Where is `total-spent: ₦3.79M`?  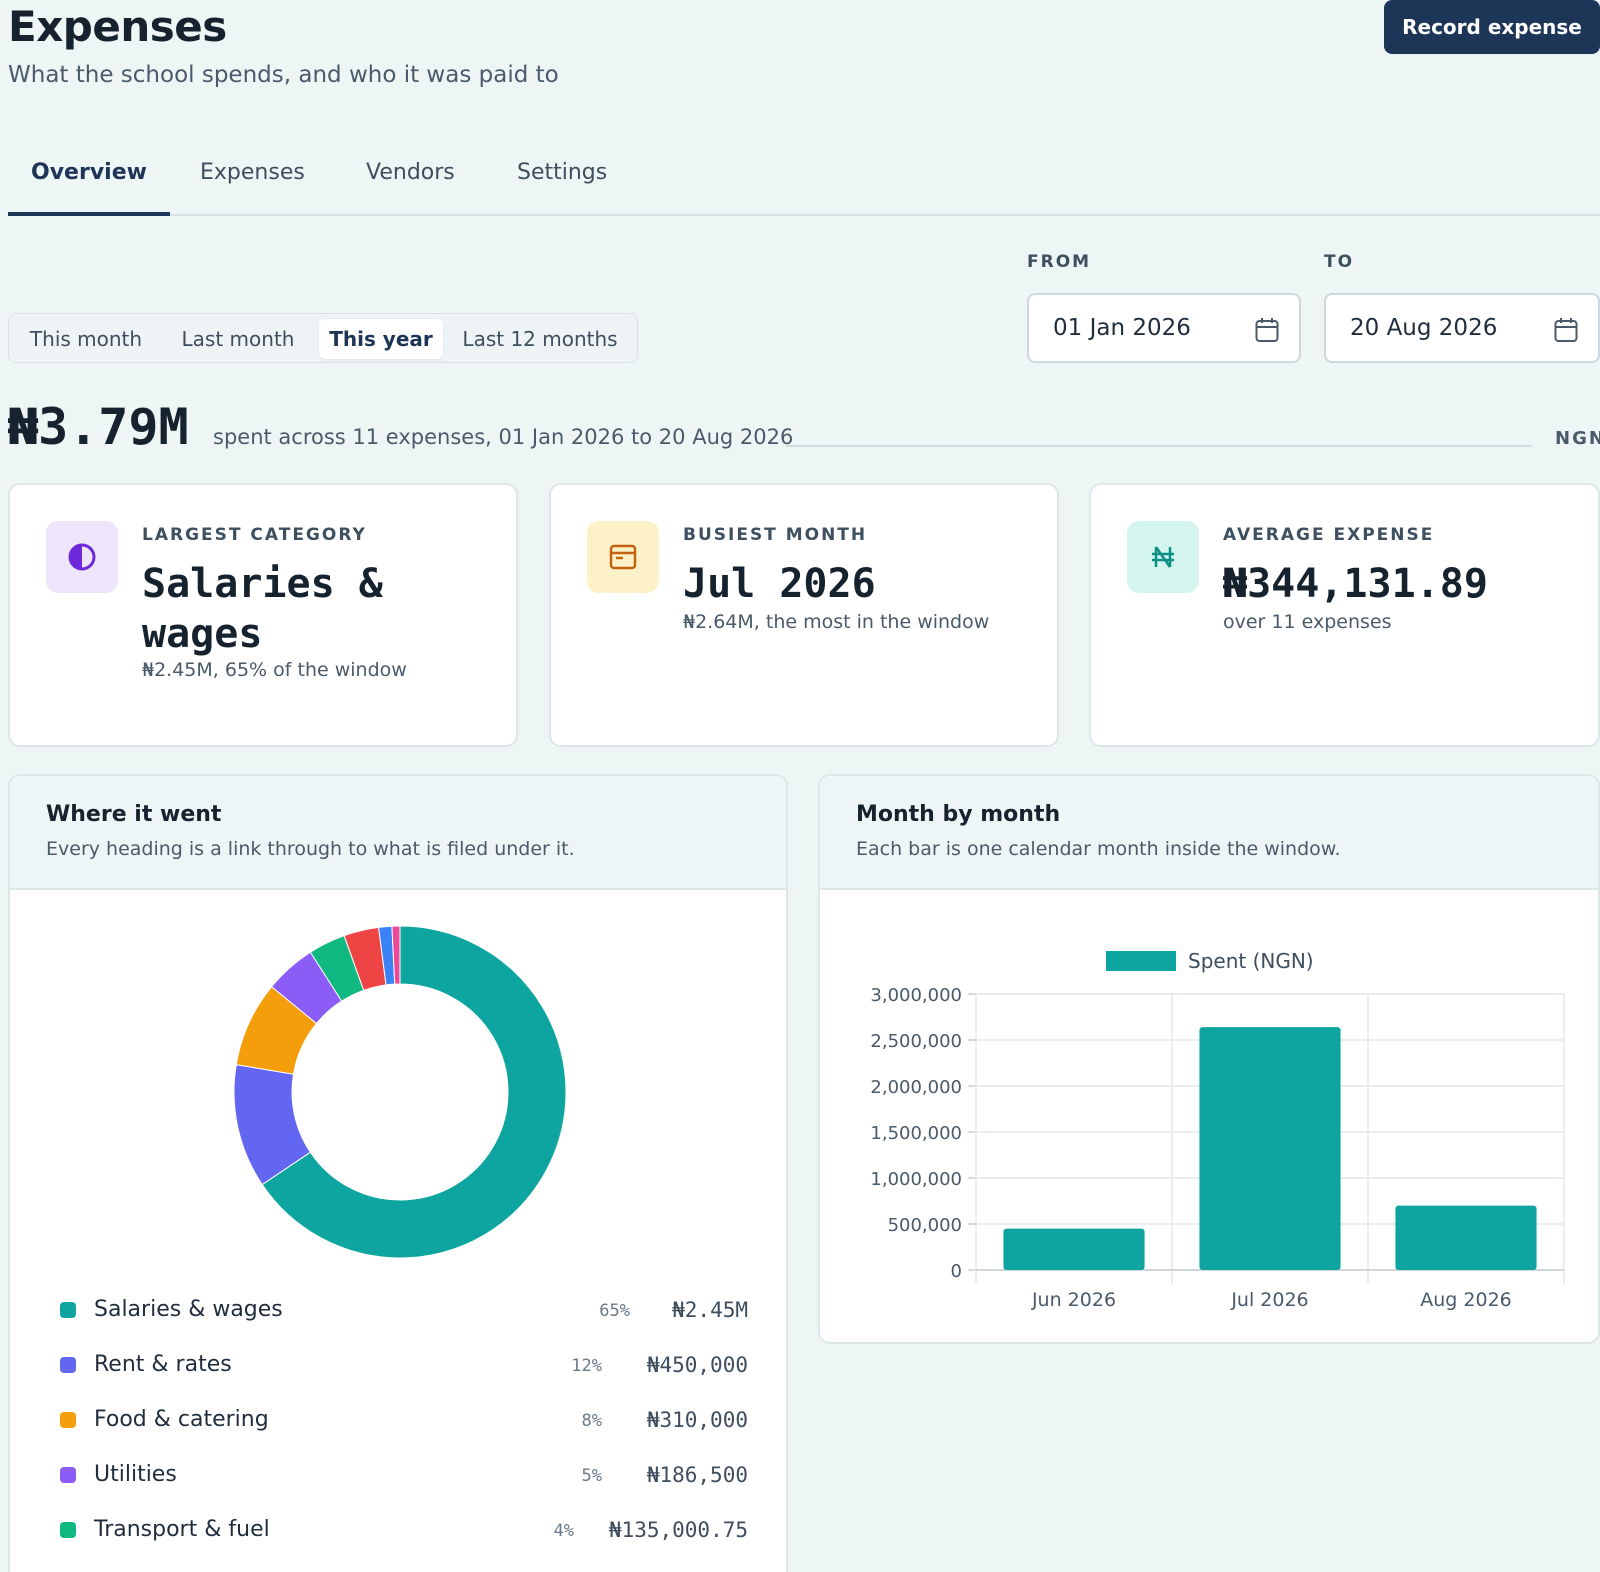
total-spent: ₦3.79M is located at coordinates (98, 427).